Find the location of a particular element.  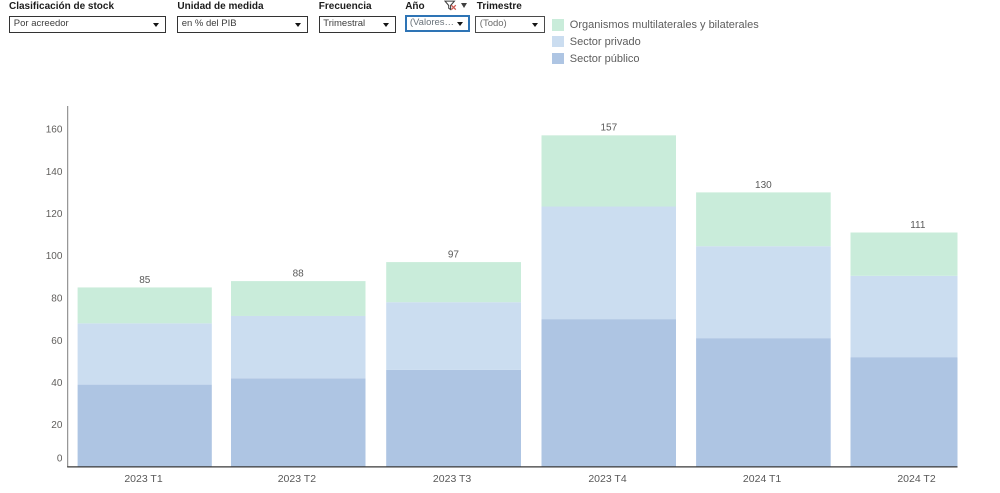

svg-text: 0 is located at coordinates (60, 458).